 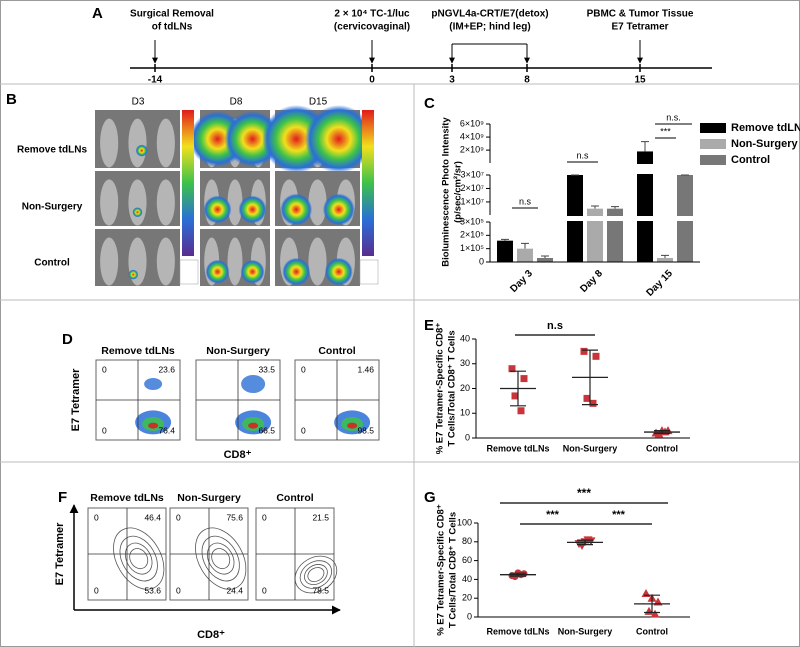 What do you see at coordinates (211, 635) in the screenshot?
I see `x-axis-label: CD8⁺` at bounding box center [211, 635].